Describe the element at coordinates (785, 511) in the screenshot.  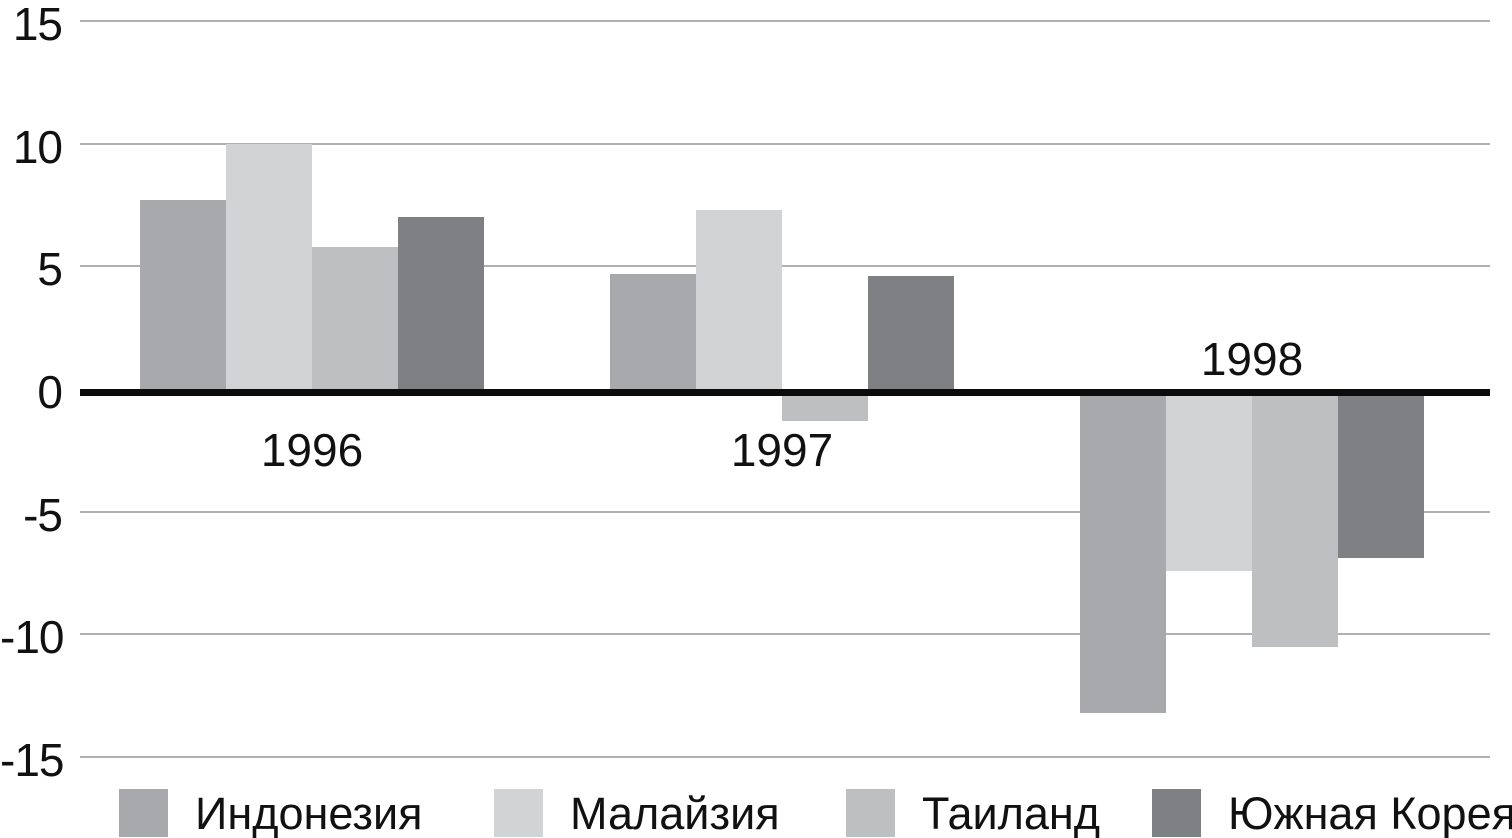
I see `gridline--5` at that location.